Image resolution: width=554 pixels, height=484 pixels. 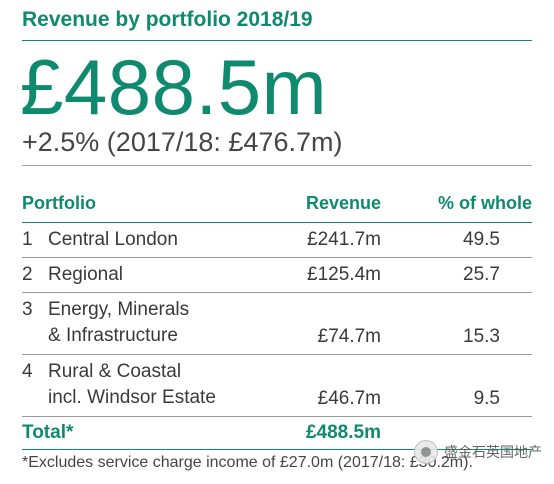 I want to click on wechat-logo-icon, so click(x=426, y=452).